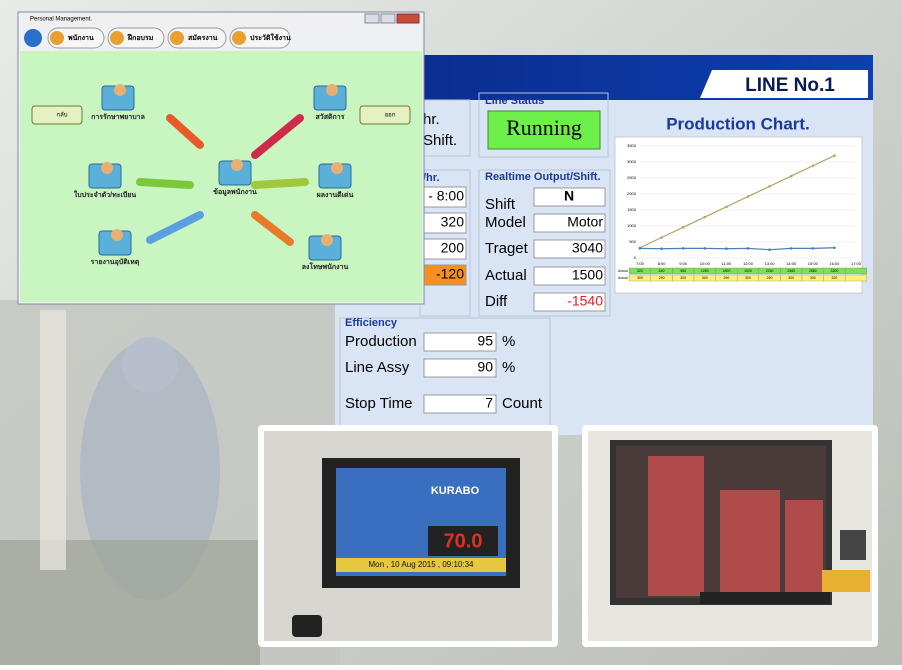 This screenshot has width=902, height=670. I want to click on keyboard, so click(765, 598).